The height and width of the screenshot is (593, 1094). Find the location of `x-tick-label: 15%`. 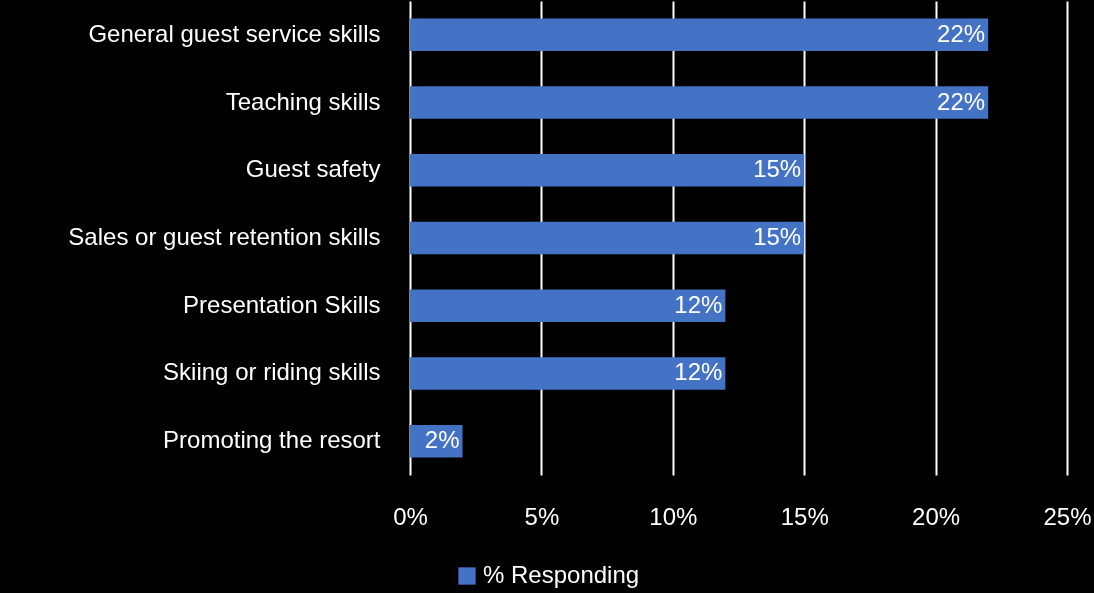

x-tick-label: 15% is located at coordinates (804, 516).